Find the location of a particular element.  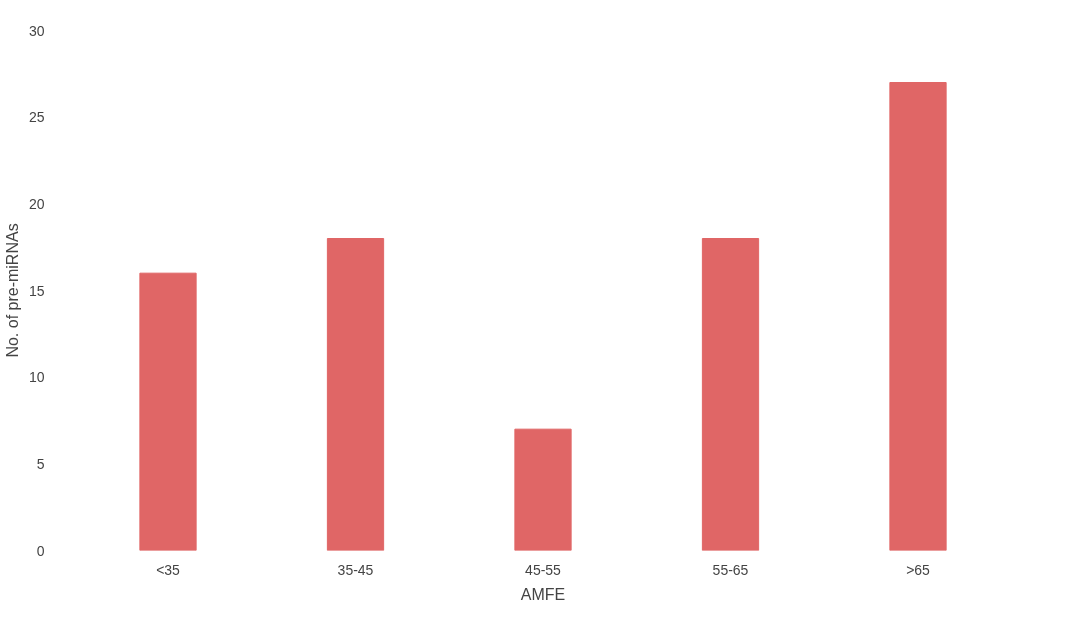

y-tick-label: 20 is located at coordinates (36, 203).